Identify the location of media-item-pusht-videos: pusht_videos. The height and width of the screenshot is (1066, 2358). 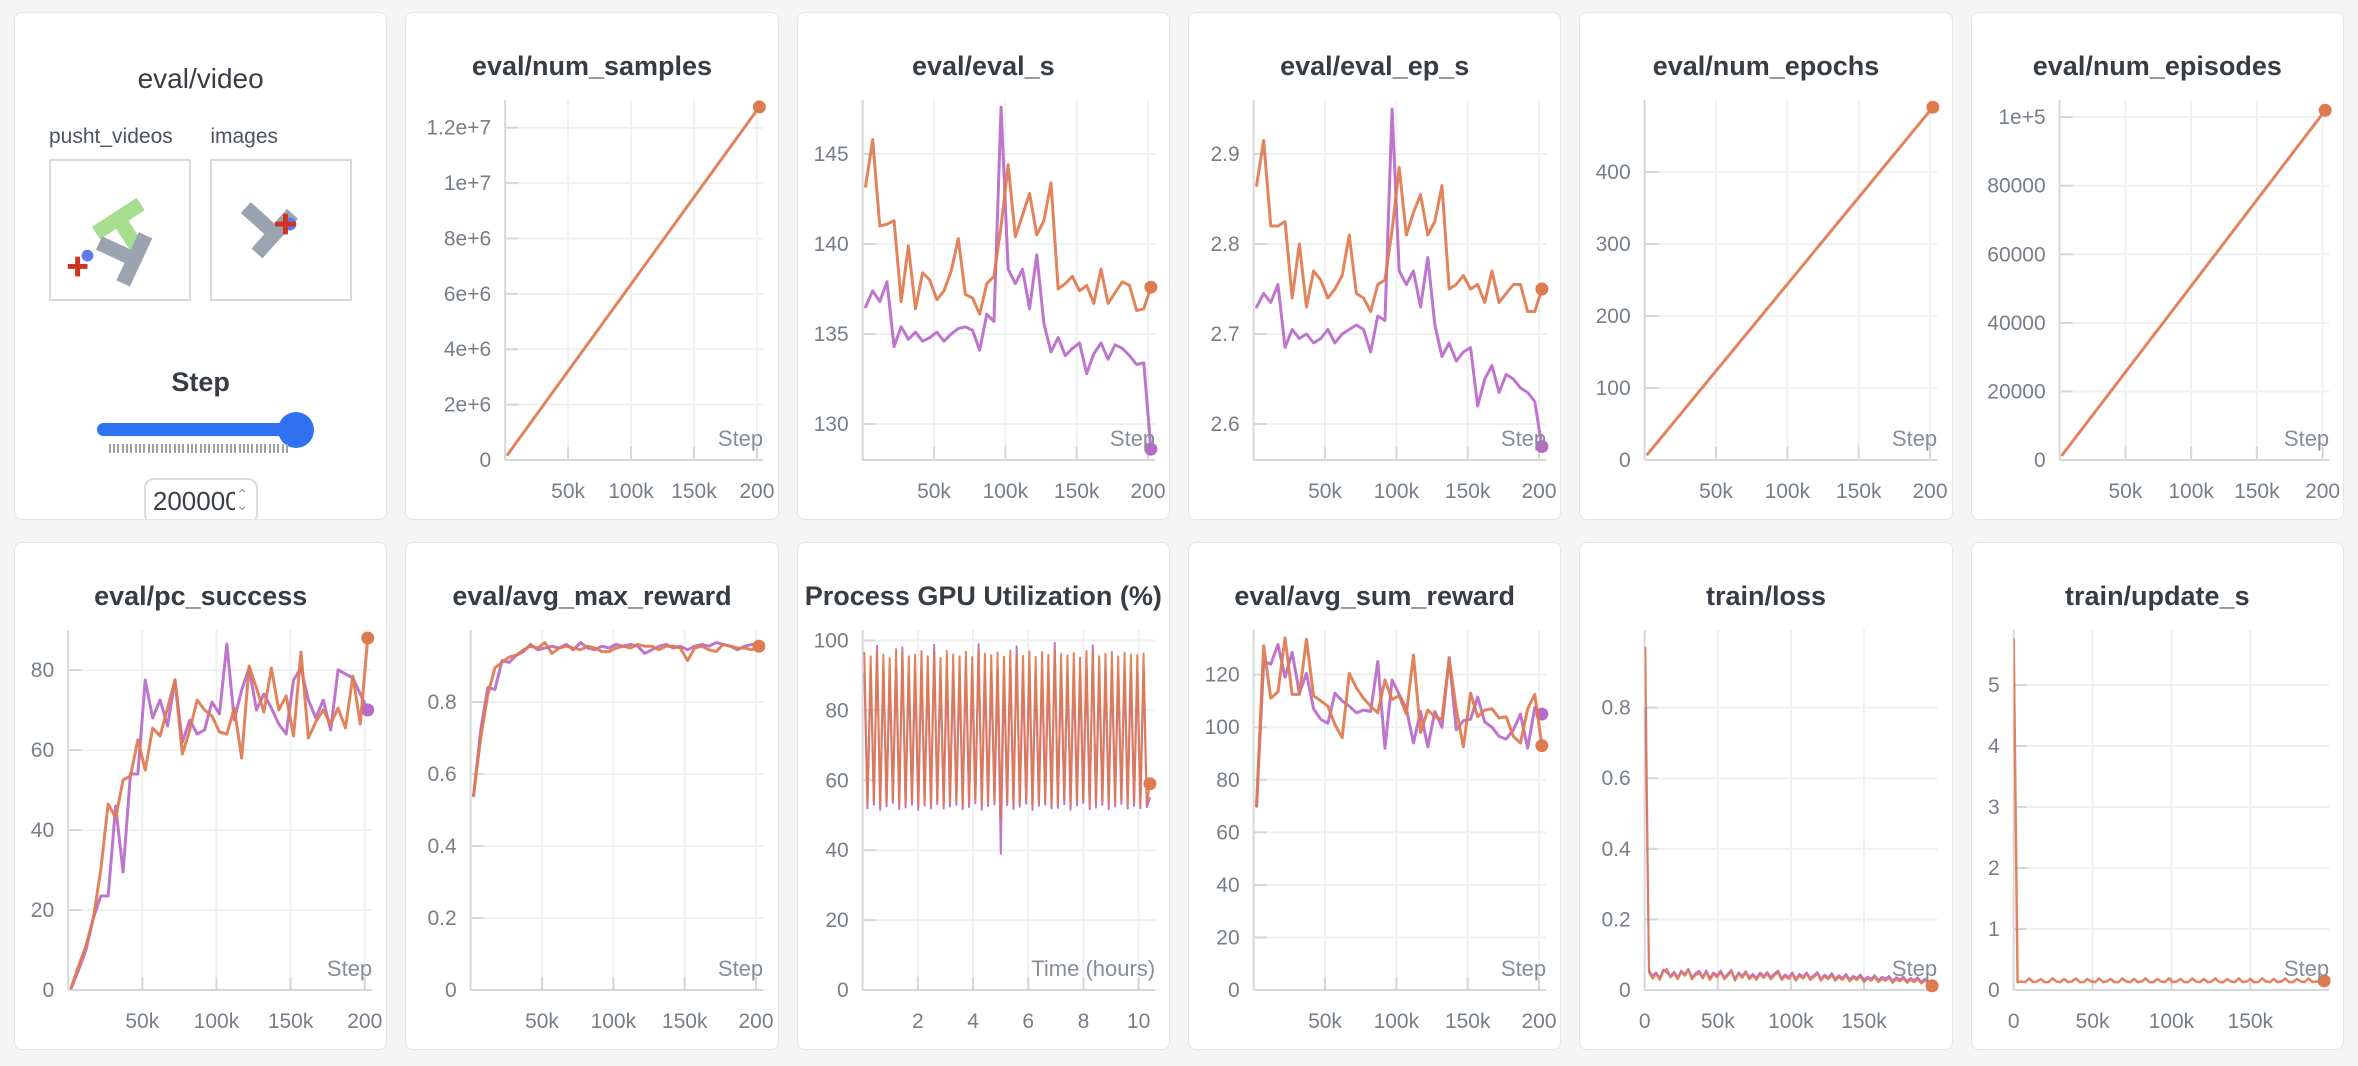
(120, 213).